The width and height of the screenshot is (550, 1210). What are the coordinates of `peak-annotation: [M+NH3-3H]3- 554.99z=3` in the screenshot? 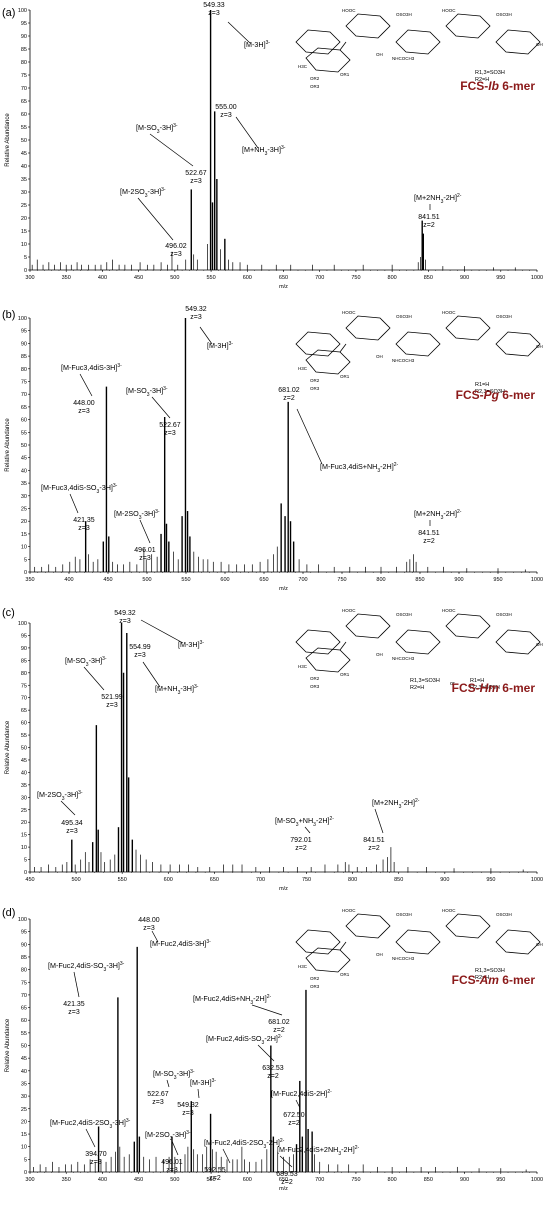 It's located at (163, 670).